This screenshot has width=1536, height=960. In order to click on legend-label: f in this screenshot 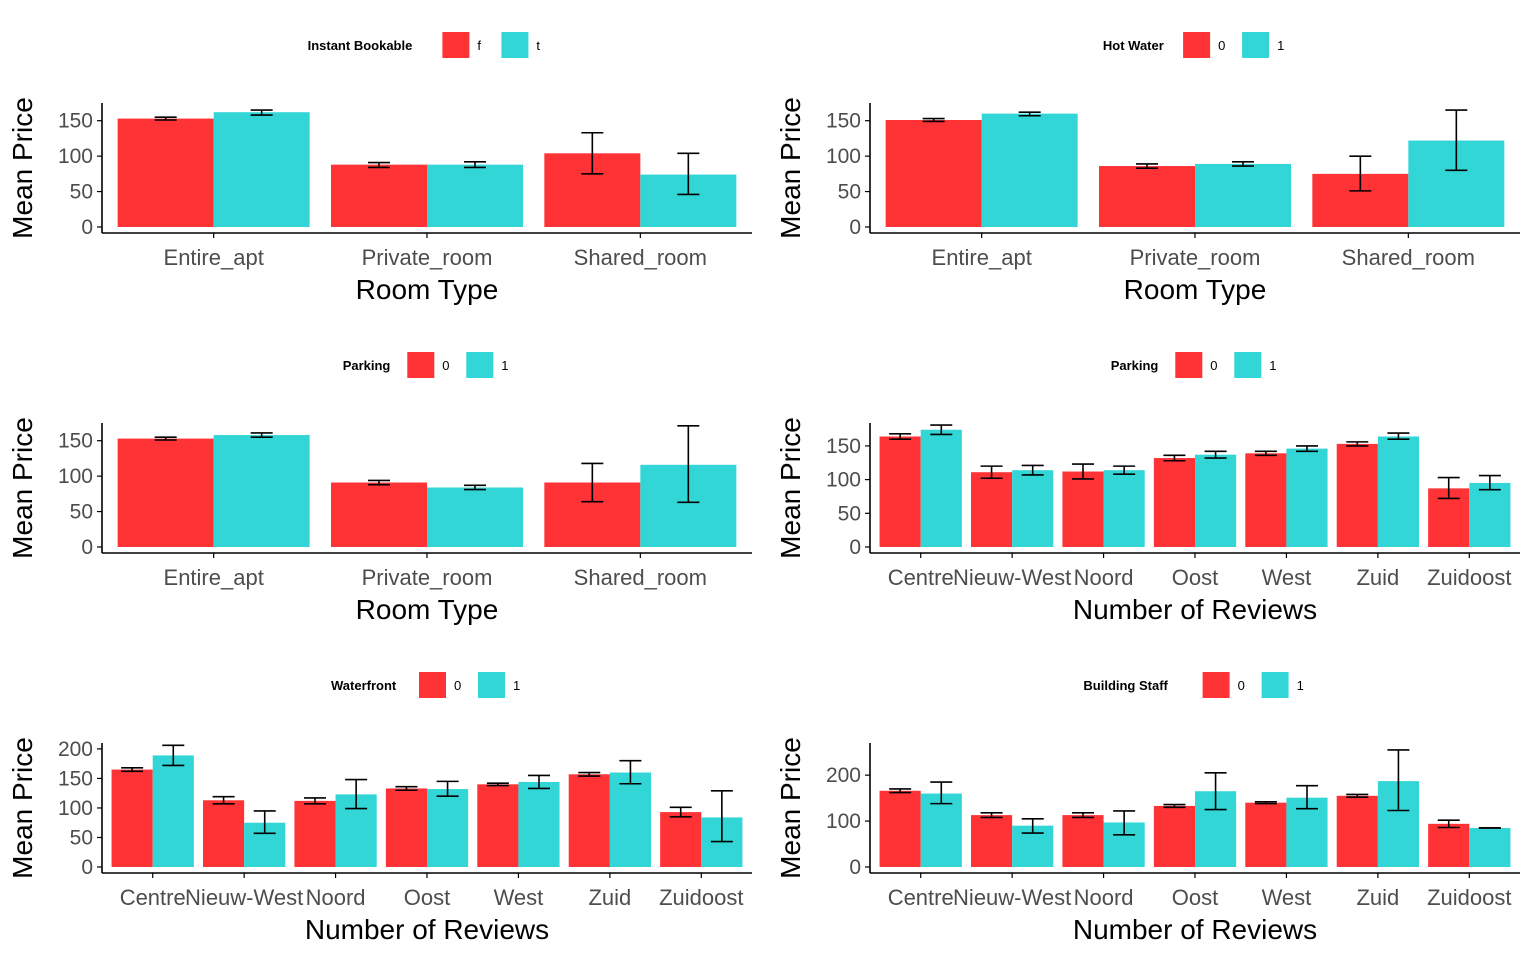, I will do `click(479, 45)`.